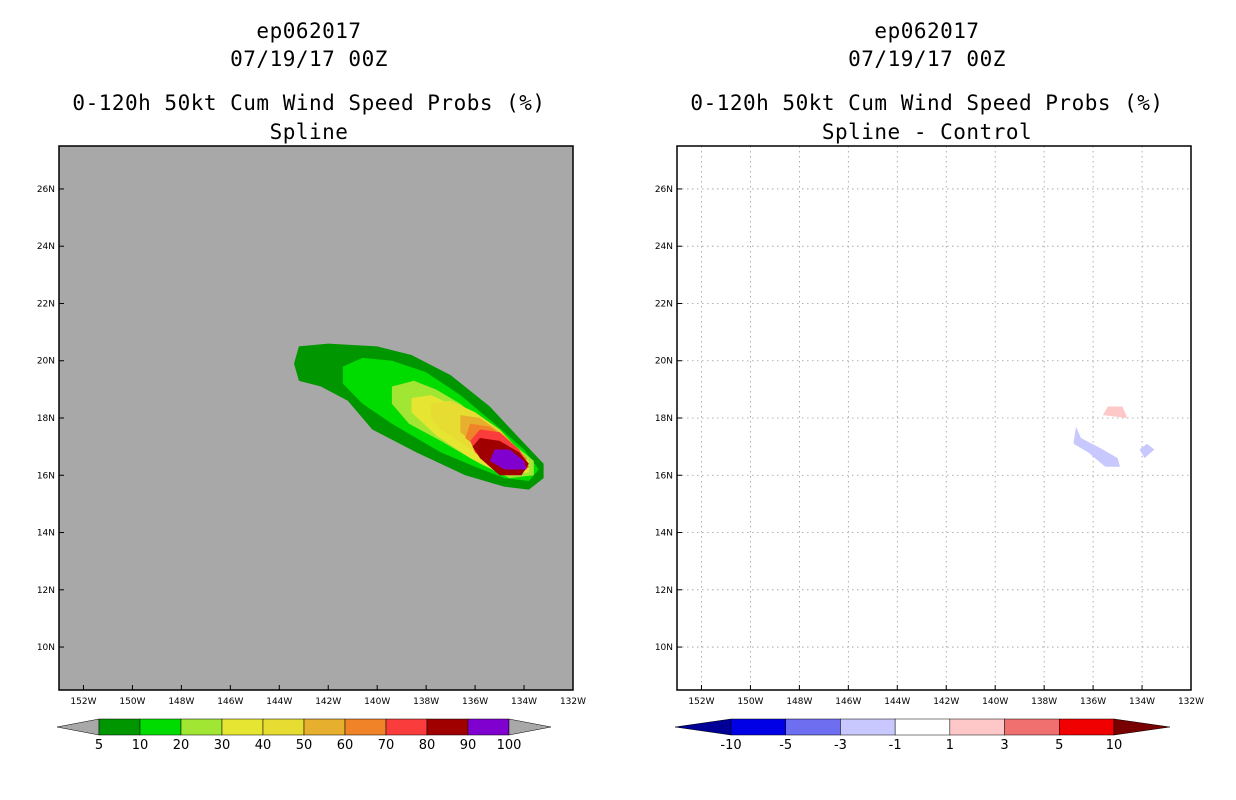 The width and height of the screenshot is (1236, 800). Describe the element at coordinates (419, 416) in the screenshot. I see `left-contours` at that location.